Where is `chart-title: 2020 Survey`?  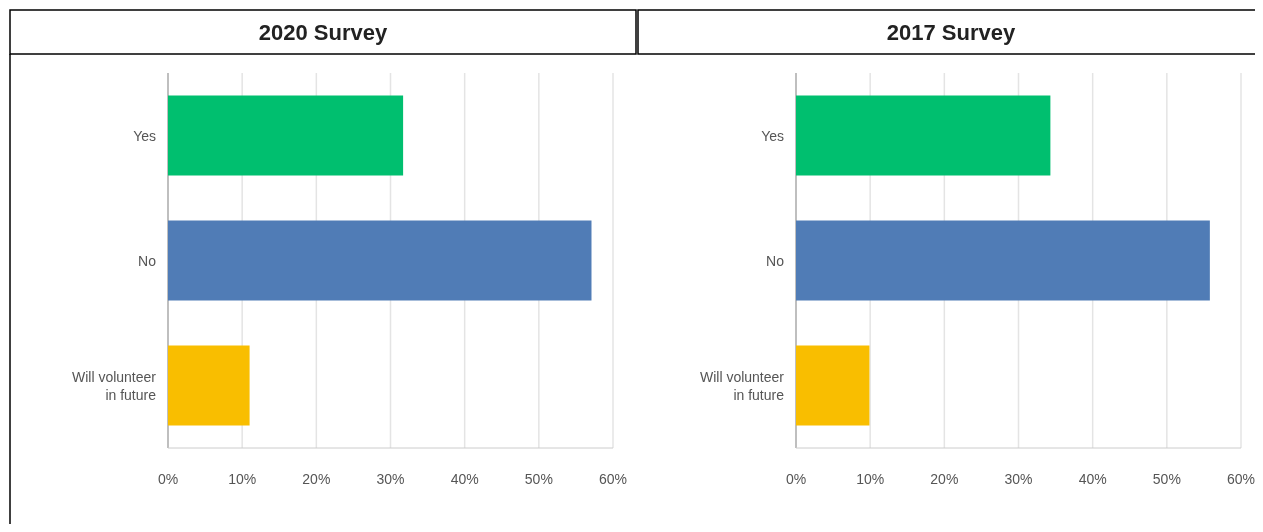 chart-title: 2020 Survey is located at coordinates (323, 32).